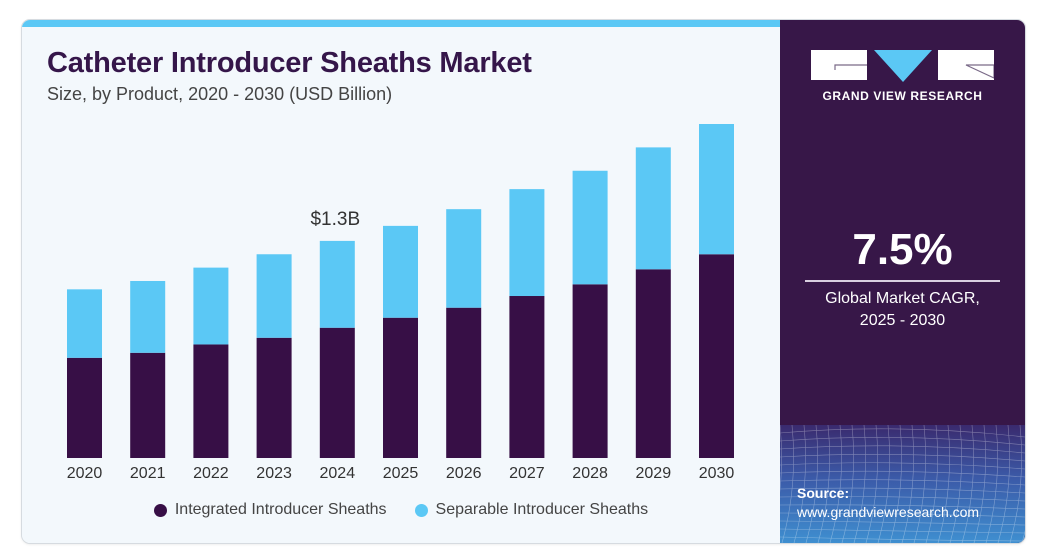  Describe the element at coordinates (338, 473) in the screenshot. I see `x-tick-label: 2024` at that location.